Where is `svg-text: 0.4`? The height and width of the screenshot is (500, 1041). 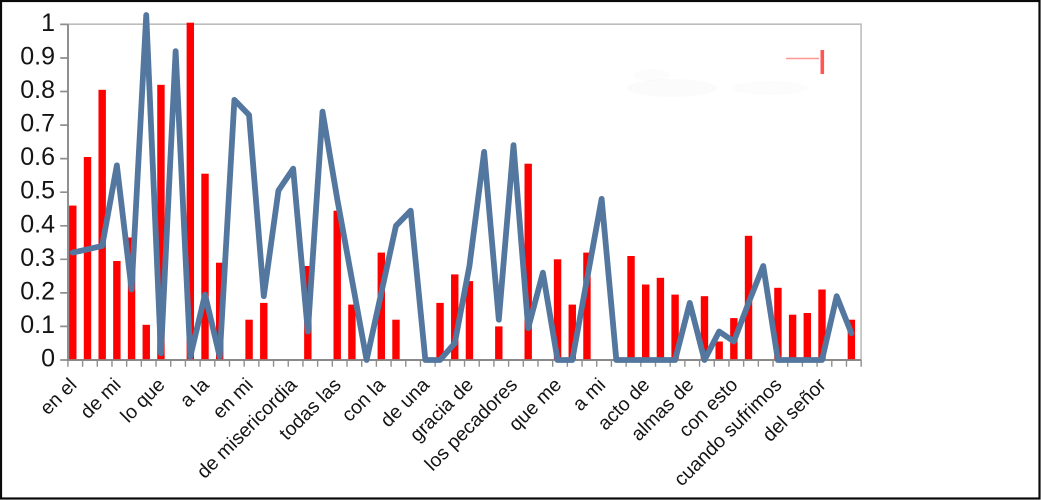
svg-text: 0.4 is located at coordinates (37, 224).